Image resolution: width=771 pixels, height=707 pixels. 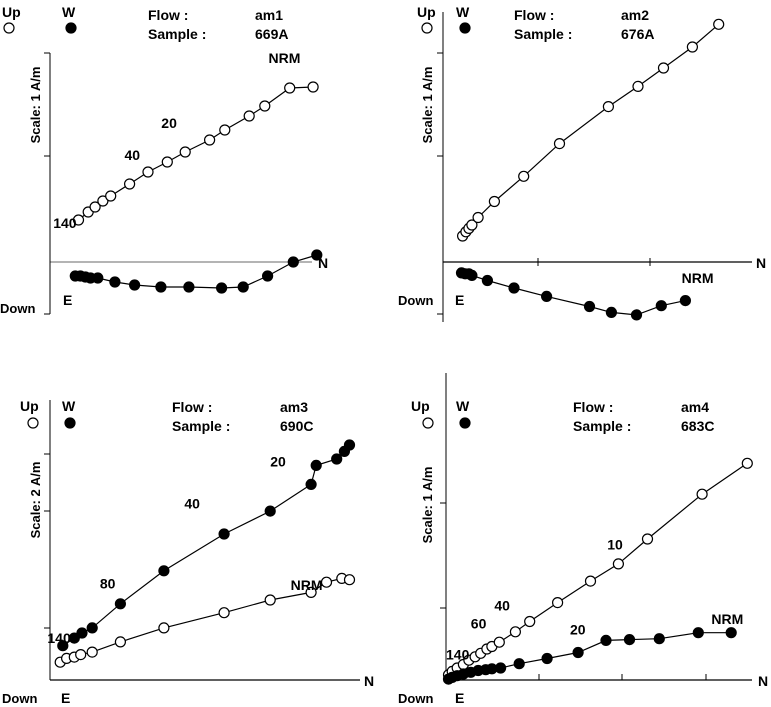 What do you see at coordinates (294, 407) in the screenshot?
I see `flow-value: am3` at bounding box center [294, 407].